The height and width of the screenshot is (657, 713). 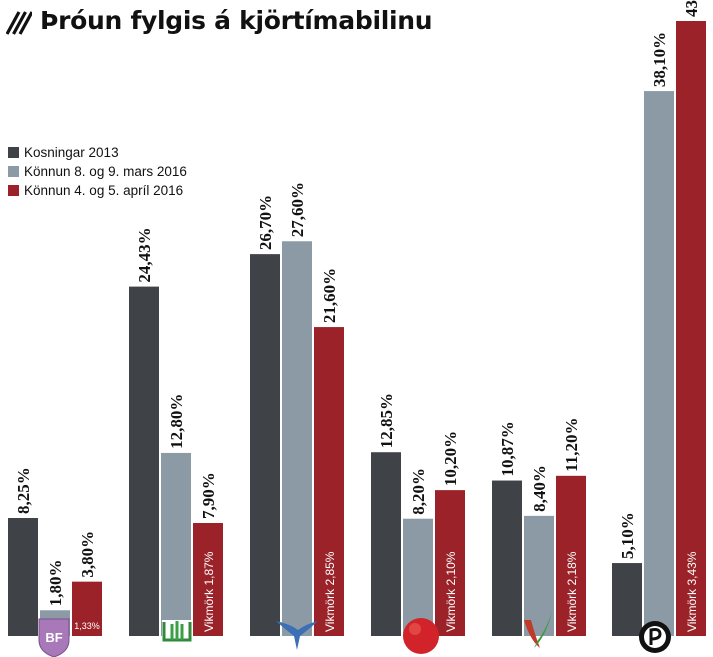 What do you see at coordinates (627, 535) in the screenshot?
I see `value-label: 5,10%` at bounding box center [627, 535].